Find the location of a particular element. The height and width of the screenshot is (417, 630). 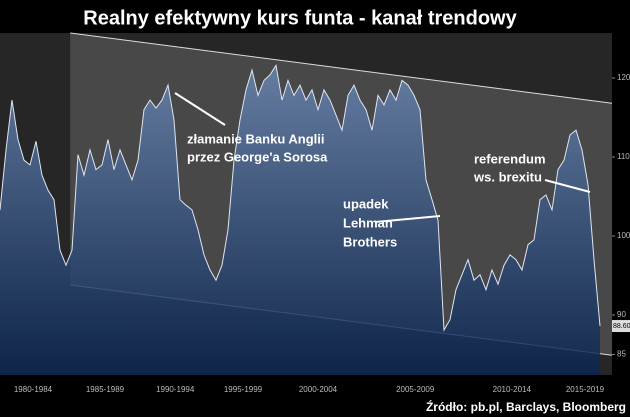

annotation: referendum is located at coordinates (510, 158).